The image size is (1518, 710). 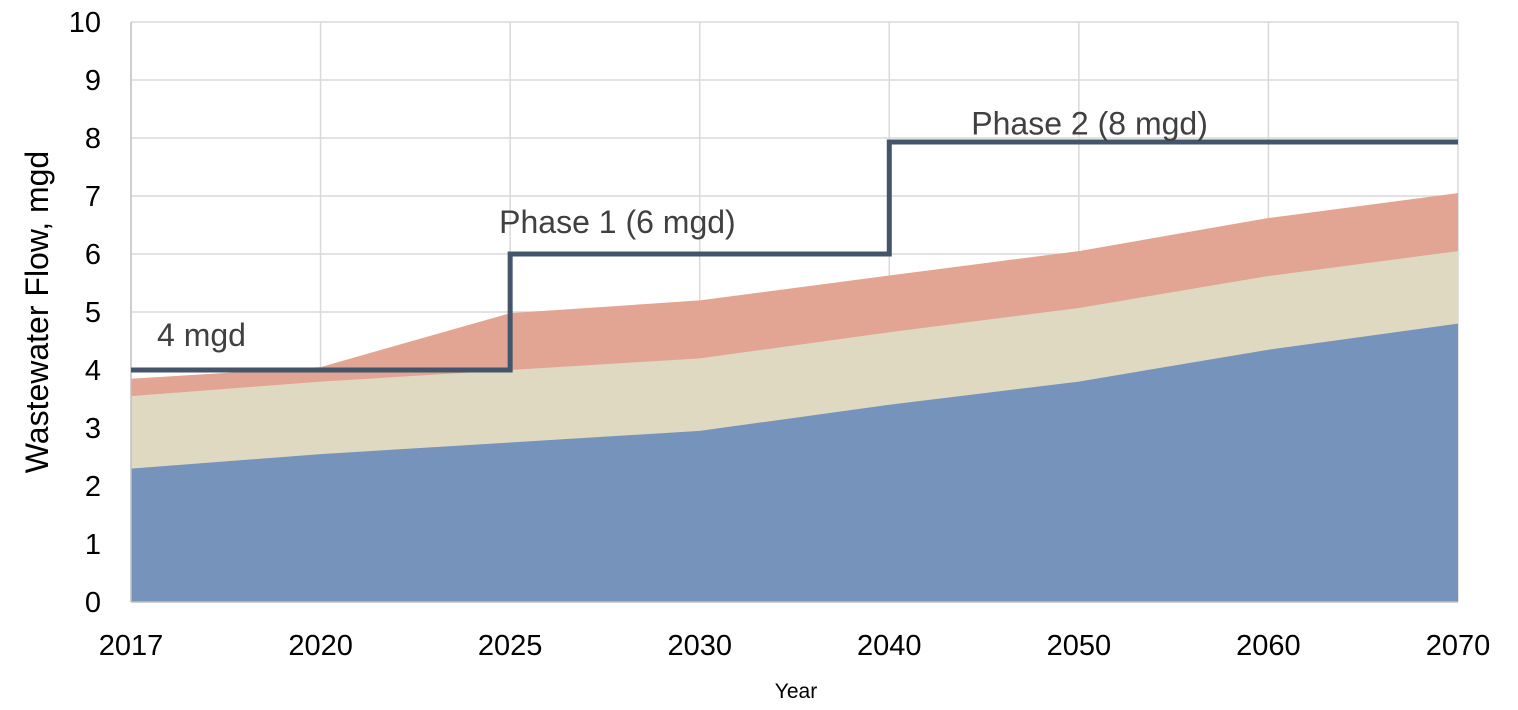 What do you see at coordinates (617, 222) in the screenshot?
I see `capacity-annotation: Phase 1 (6 mgd)` at bounding box center [617, 222].